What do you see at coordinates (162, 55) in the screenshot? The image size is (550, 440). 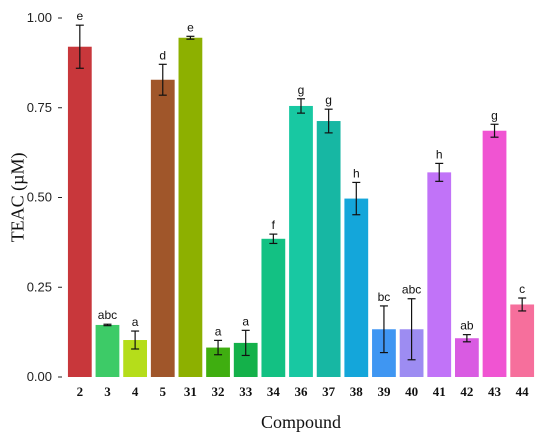 I see `significance-label: d` at bounding box center [162, 55].